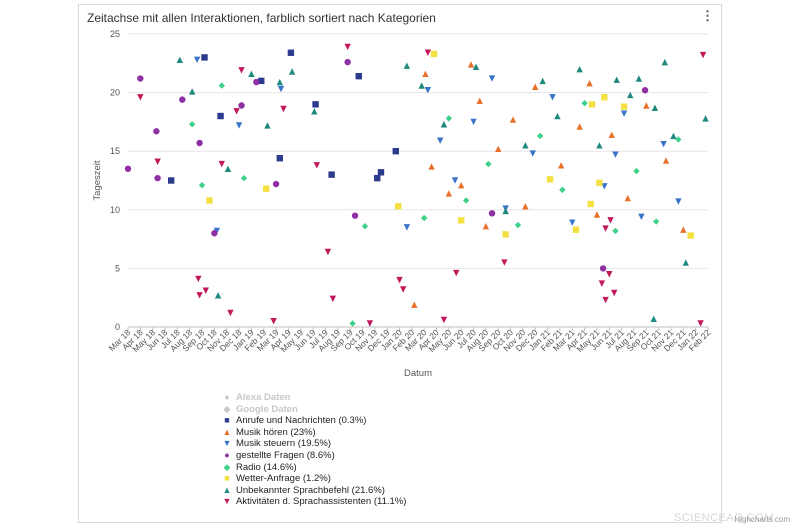 This screenshot has height=530, width=800. What do you see at coordinates (263, 397) in the screenshot?
I see `legend-label: Alexa Daten` at bounding box center [263, 397].